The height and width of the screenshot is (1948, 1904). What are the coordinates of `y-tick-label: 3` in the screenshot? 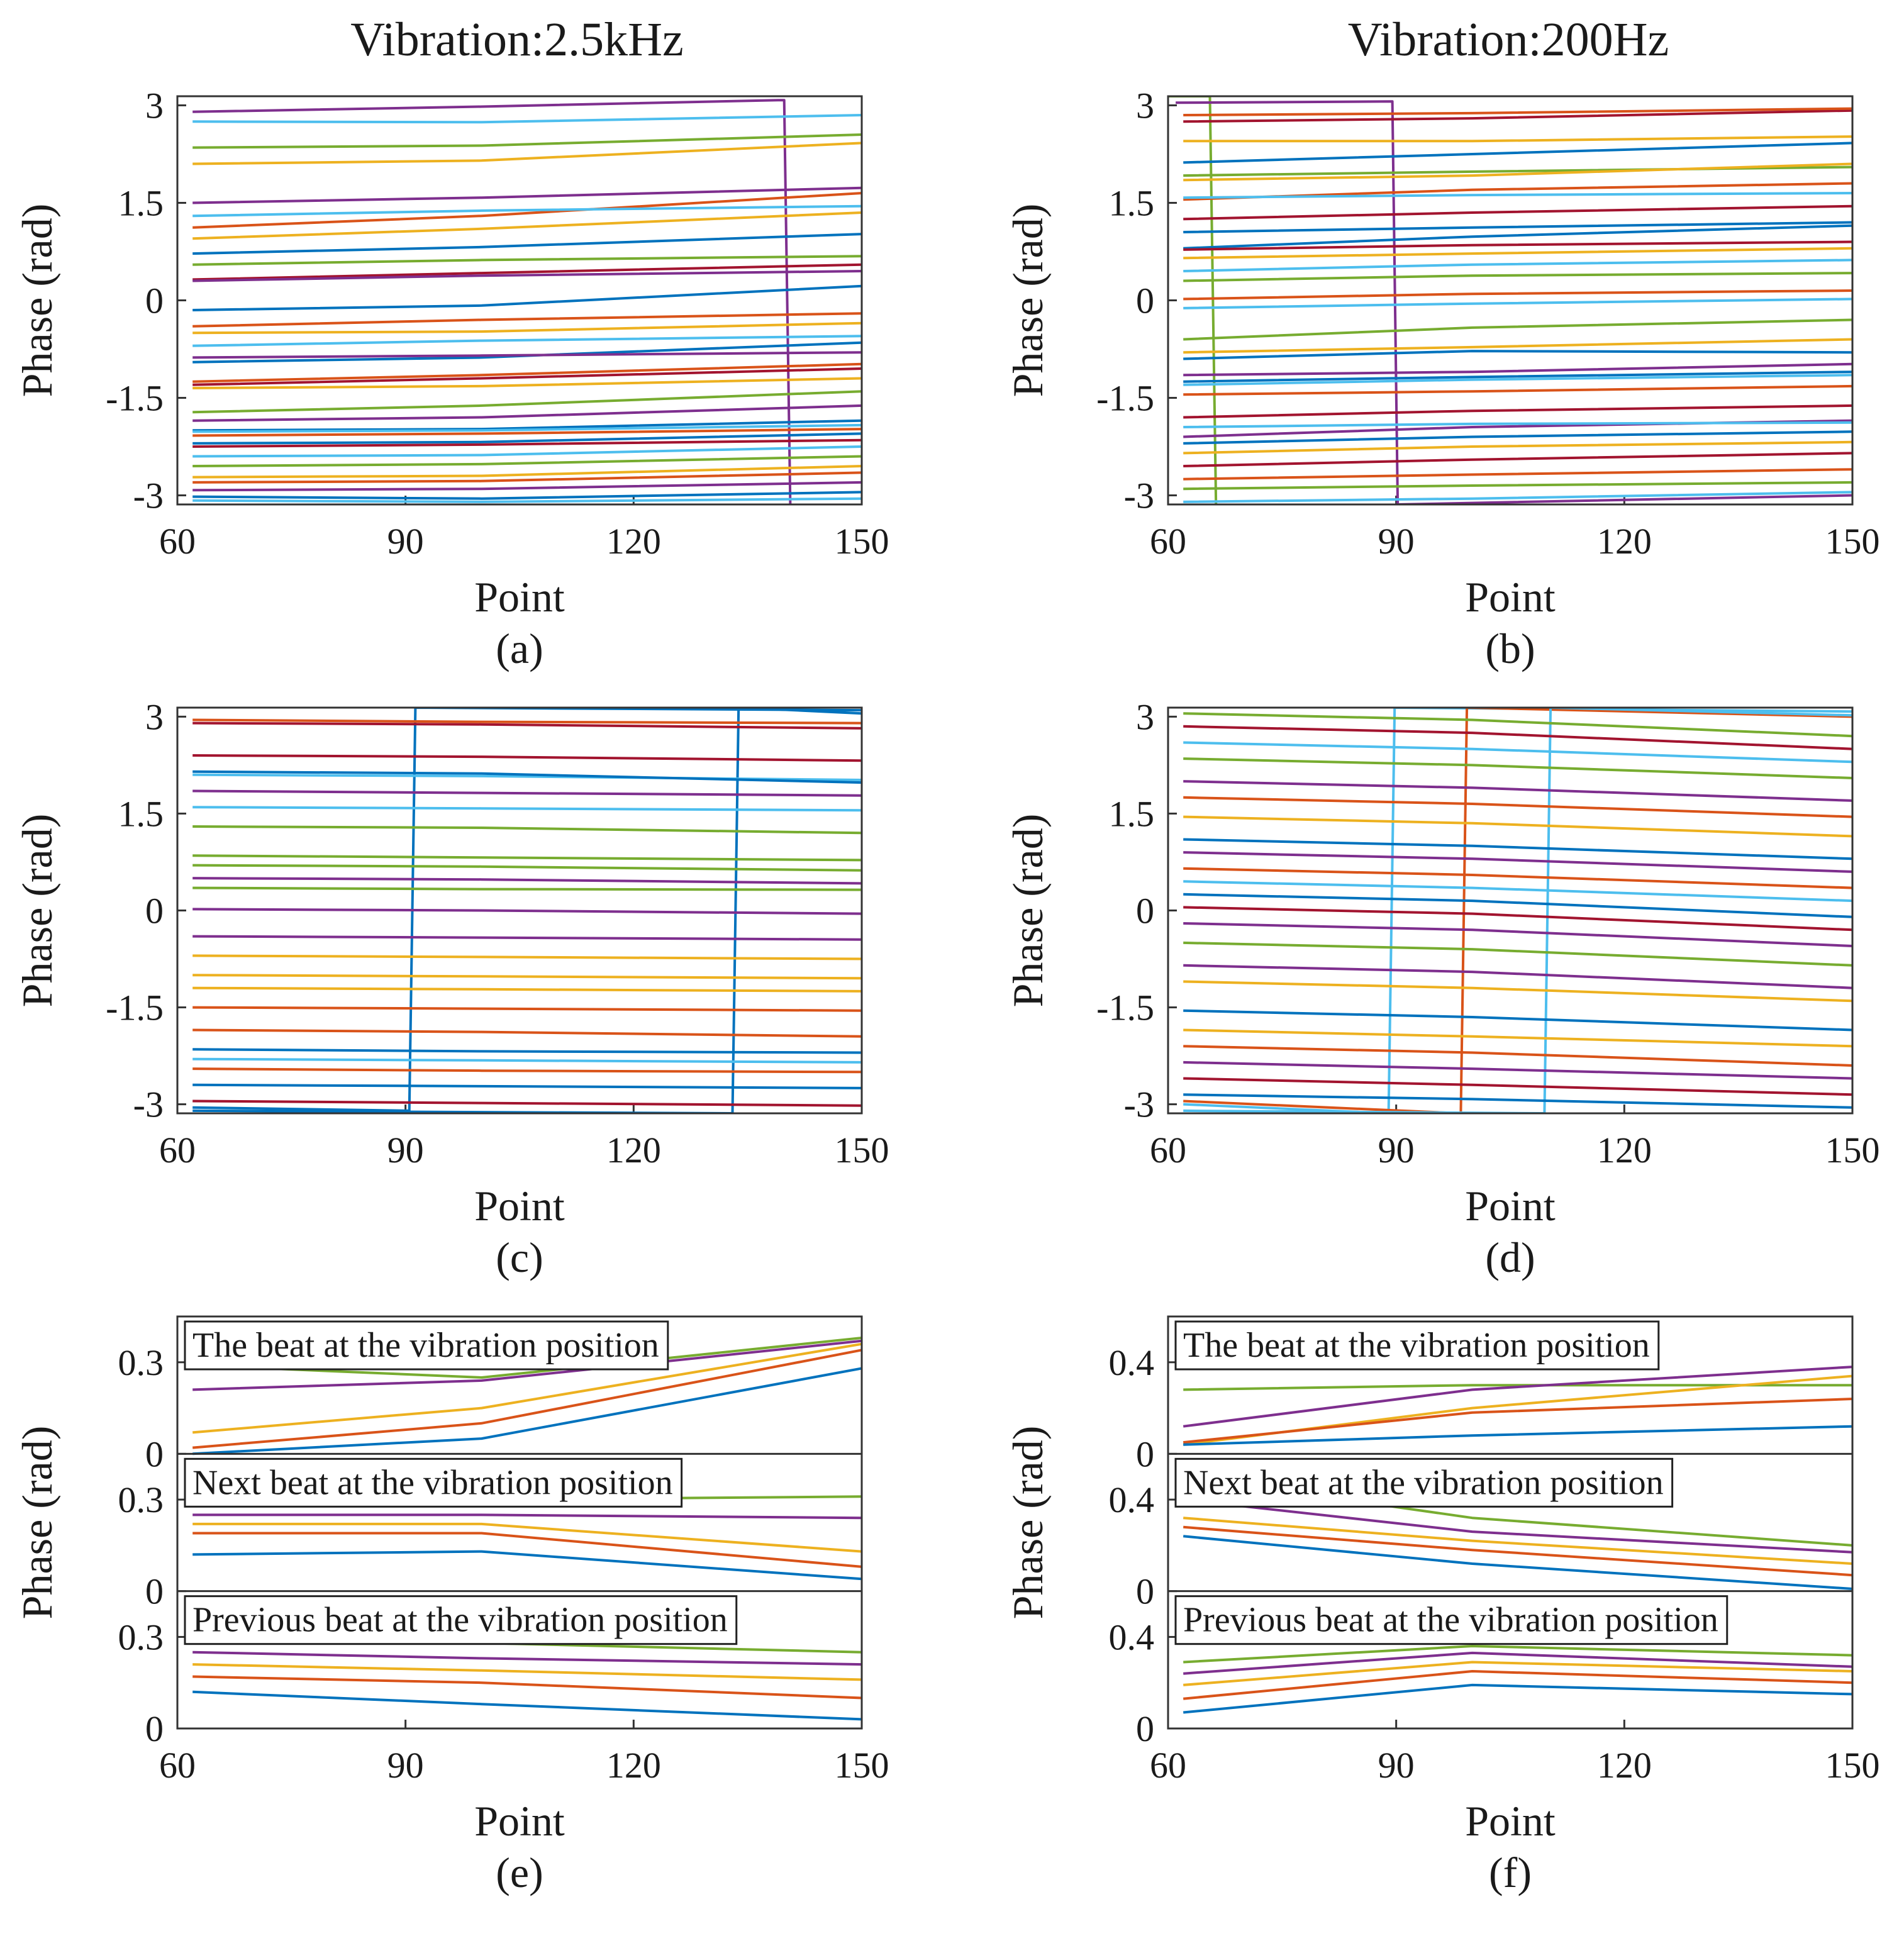 It's located at (1145, 105).